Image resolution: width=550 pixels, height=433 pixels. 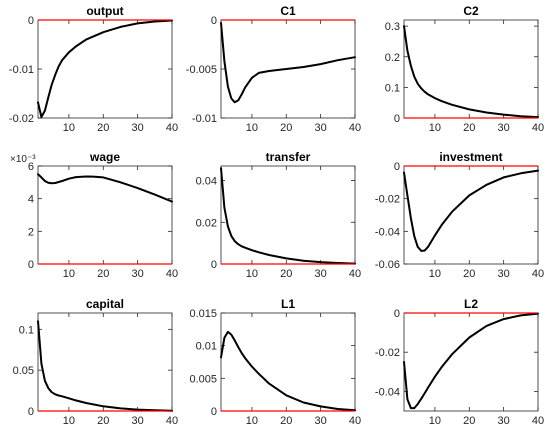 I want to click on panel-output: 10 20 30 40 -0.02 -0.01 0 output, so click(x=93, y=69).